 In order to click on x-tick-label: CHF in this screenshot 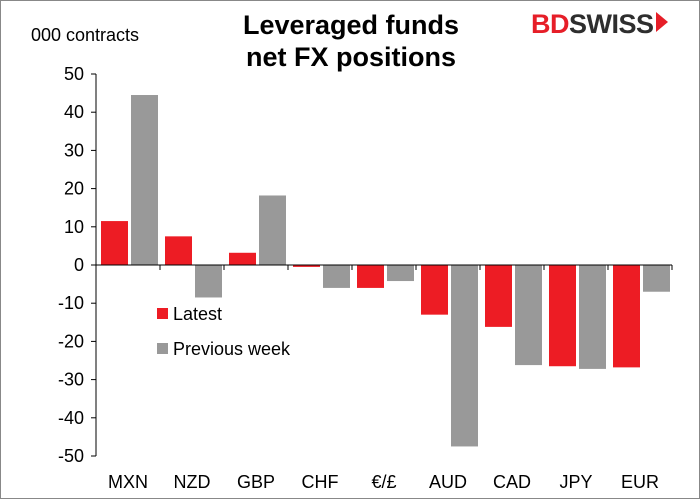, I will do `click(320, 482)`.